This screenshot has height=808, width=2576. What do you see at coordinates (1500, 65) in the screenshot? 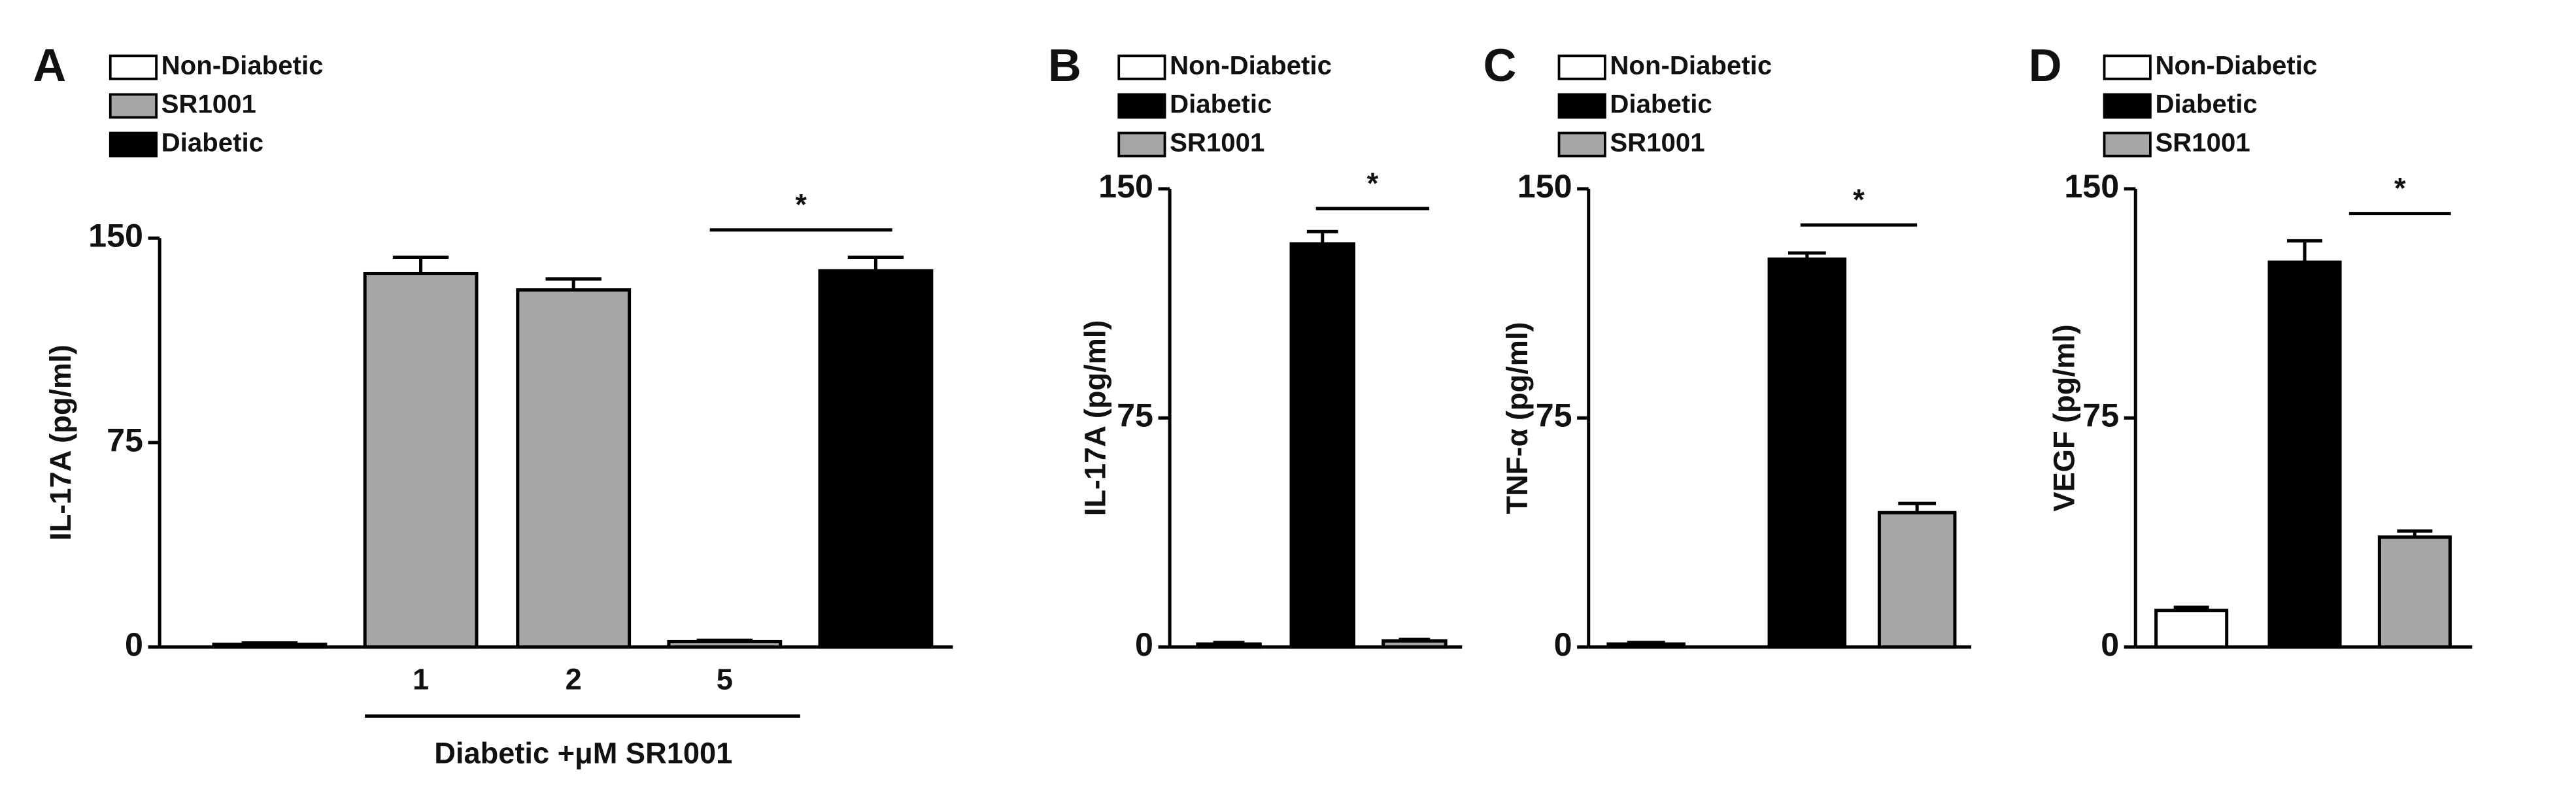
I see `panel-letter: C` at bounding box center [1500, 65].